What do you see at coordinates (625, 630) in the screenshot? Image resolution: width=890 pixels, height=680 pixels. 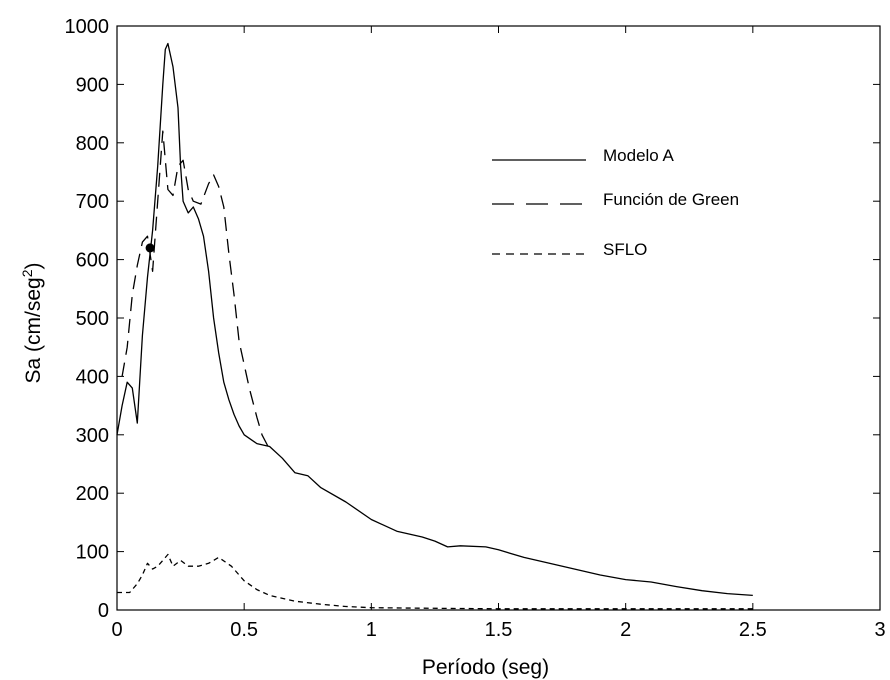 I see `x-tick-label: 2` at bounding box center [625, 630].